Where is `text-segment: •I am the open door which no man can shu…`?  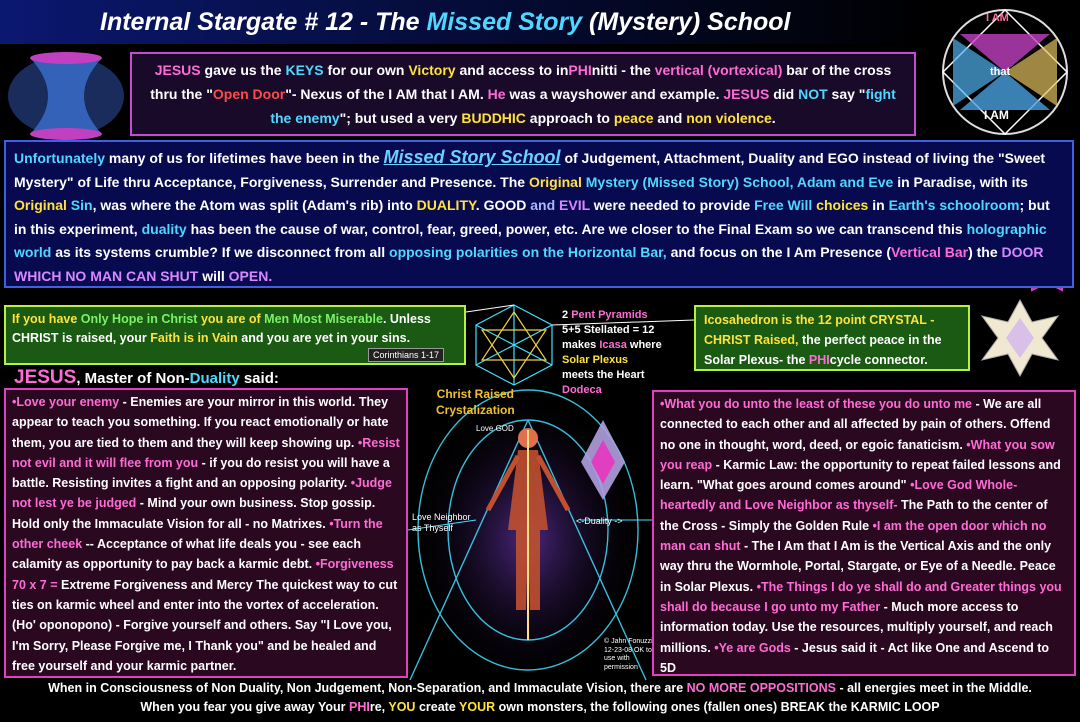
text-segment: •I am the open door which no man can shu… is located at coordinates (853, 536).